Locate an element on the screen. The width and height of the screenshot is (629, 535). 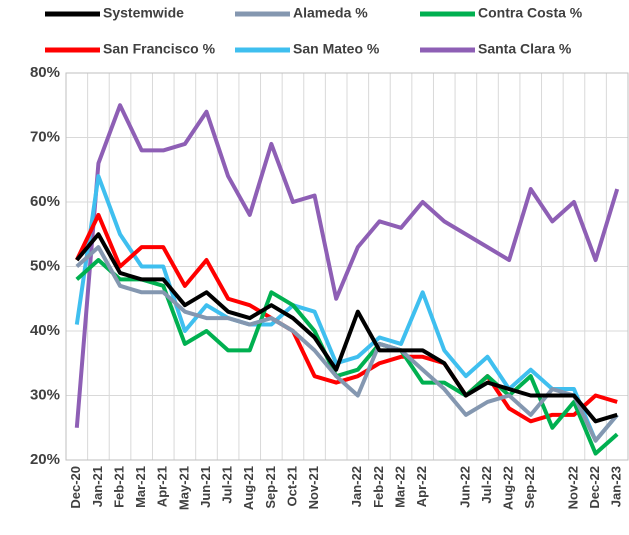
x-tick-label: Dec-20 is located at coordinates (75, 487).